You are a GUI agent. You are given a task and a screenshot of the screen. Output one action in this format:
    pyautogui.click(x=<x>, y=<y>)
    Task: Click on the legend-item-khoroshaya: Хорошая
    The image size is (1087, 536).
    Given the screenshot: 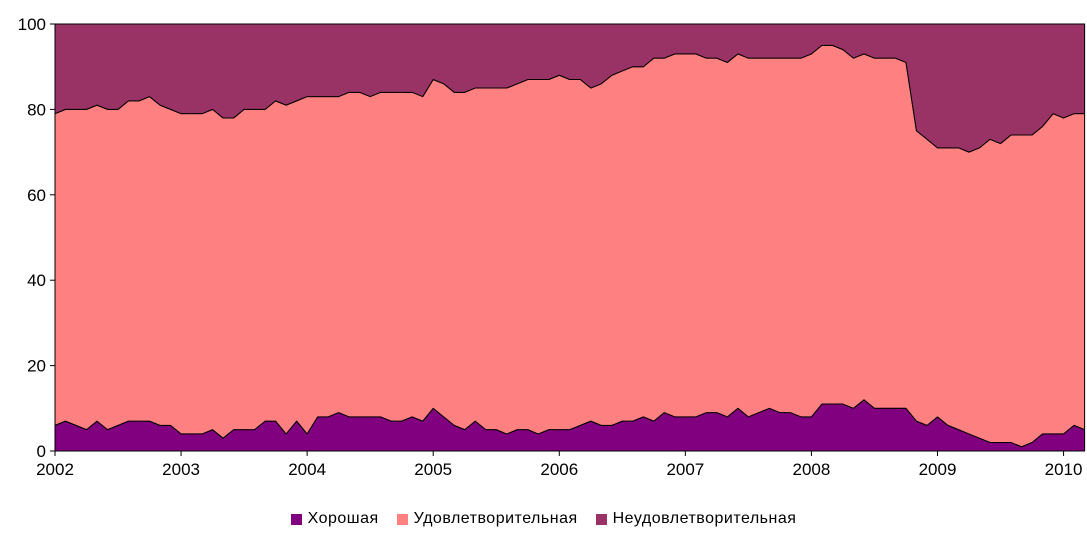 What is the action you would take?
    pyautogui.click(x=334, y=519)
    